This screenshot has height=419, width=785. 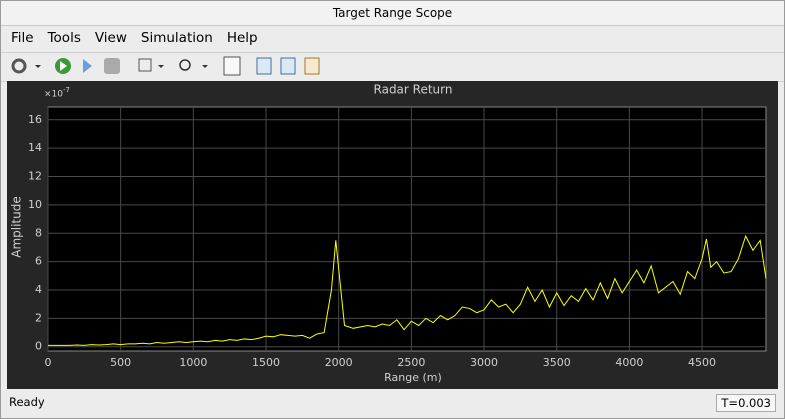 What do you see at coordinates (746, 403) in the screenshot?
I see `sim-time: T=0.003` at bounding box center [746, 403].